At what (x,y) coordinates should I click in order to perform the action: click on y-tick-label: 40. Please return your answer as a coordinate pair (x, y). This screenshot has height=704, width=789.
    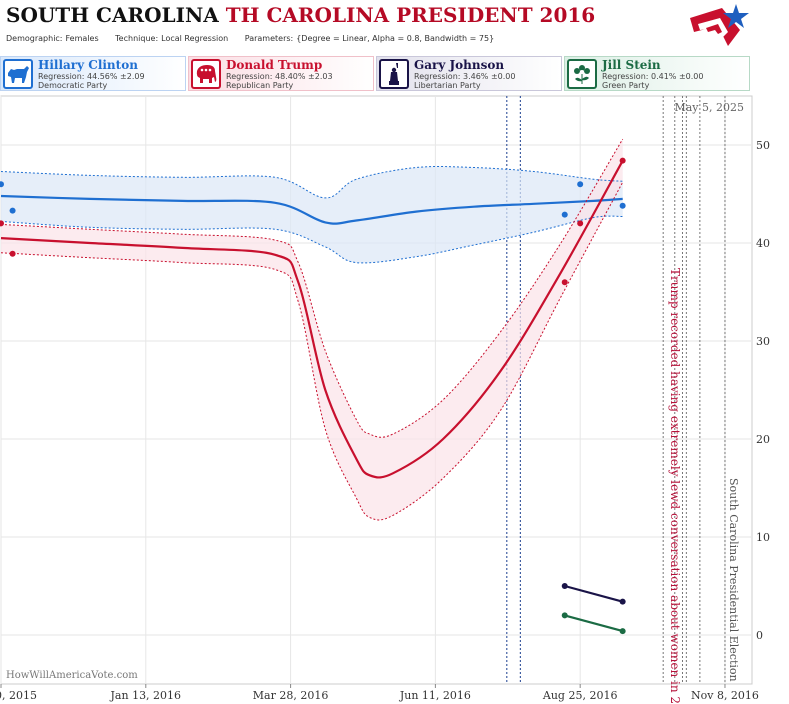
    Looking at the image, I should click on (763, 243).